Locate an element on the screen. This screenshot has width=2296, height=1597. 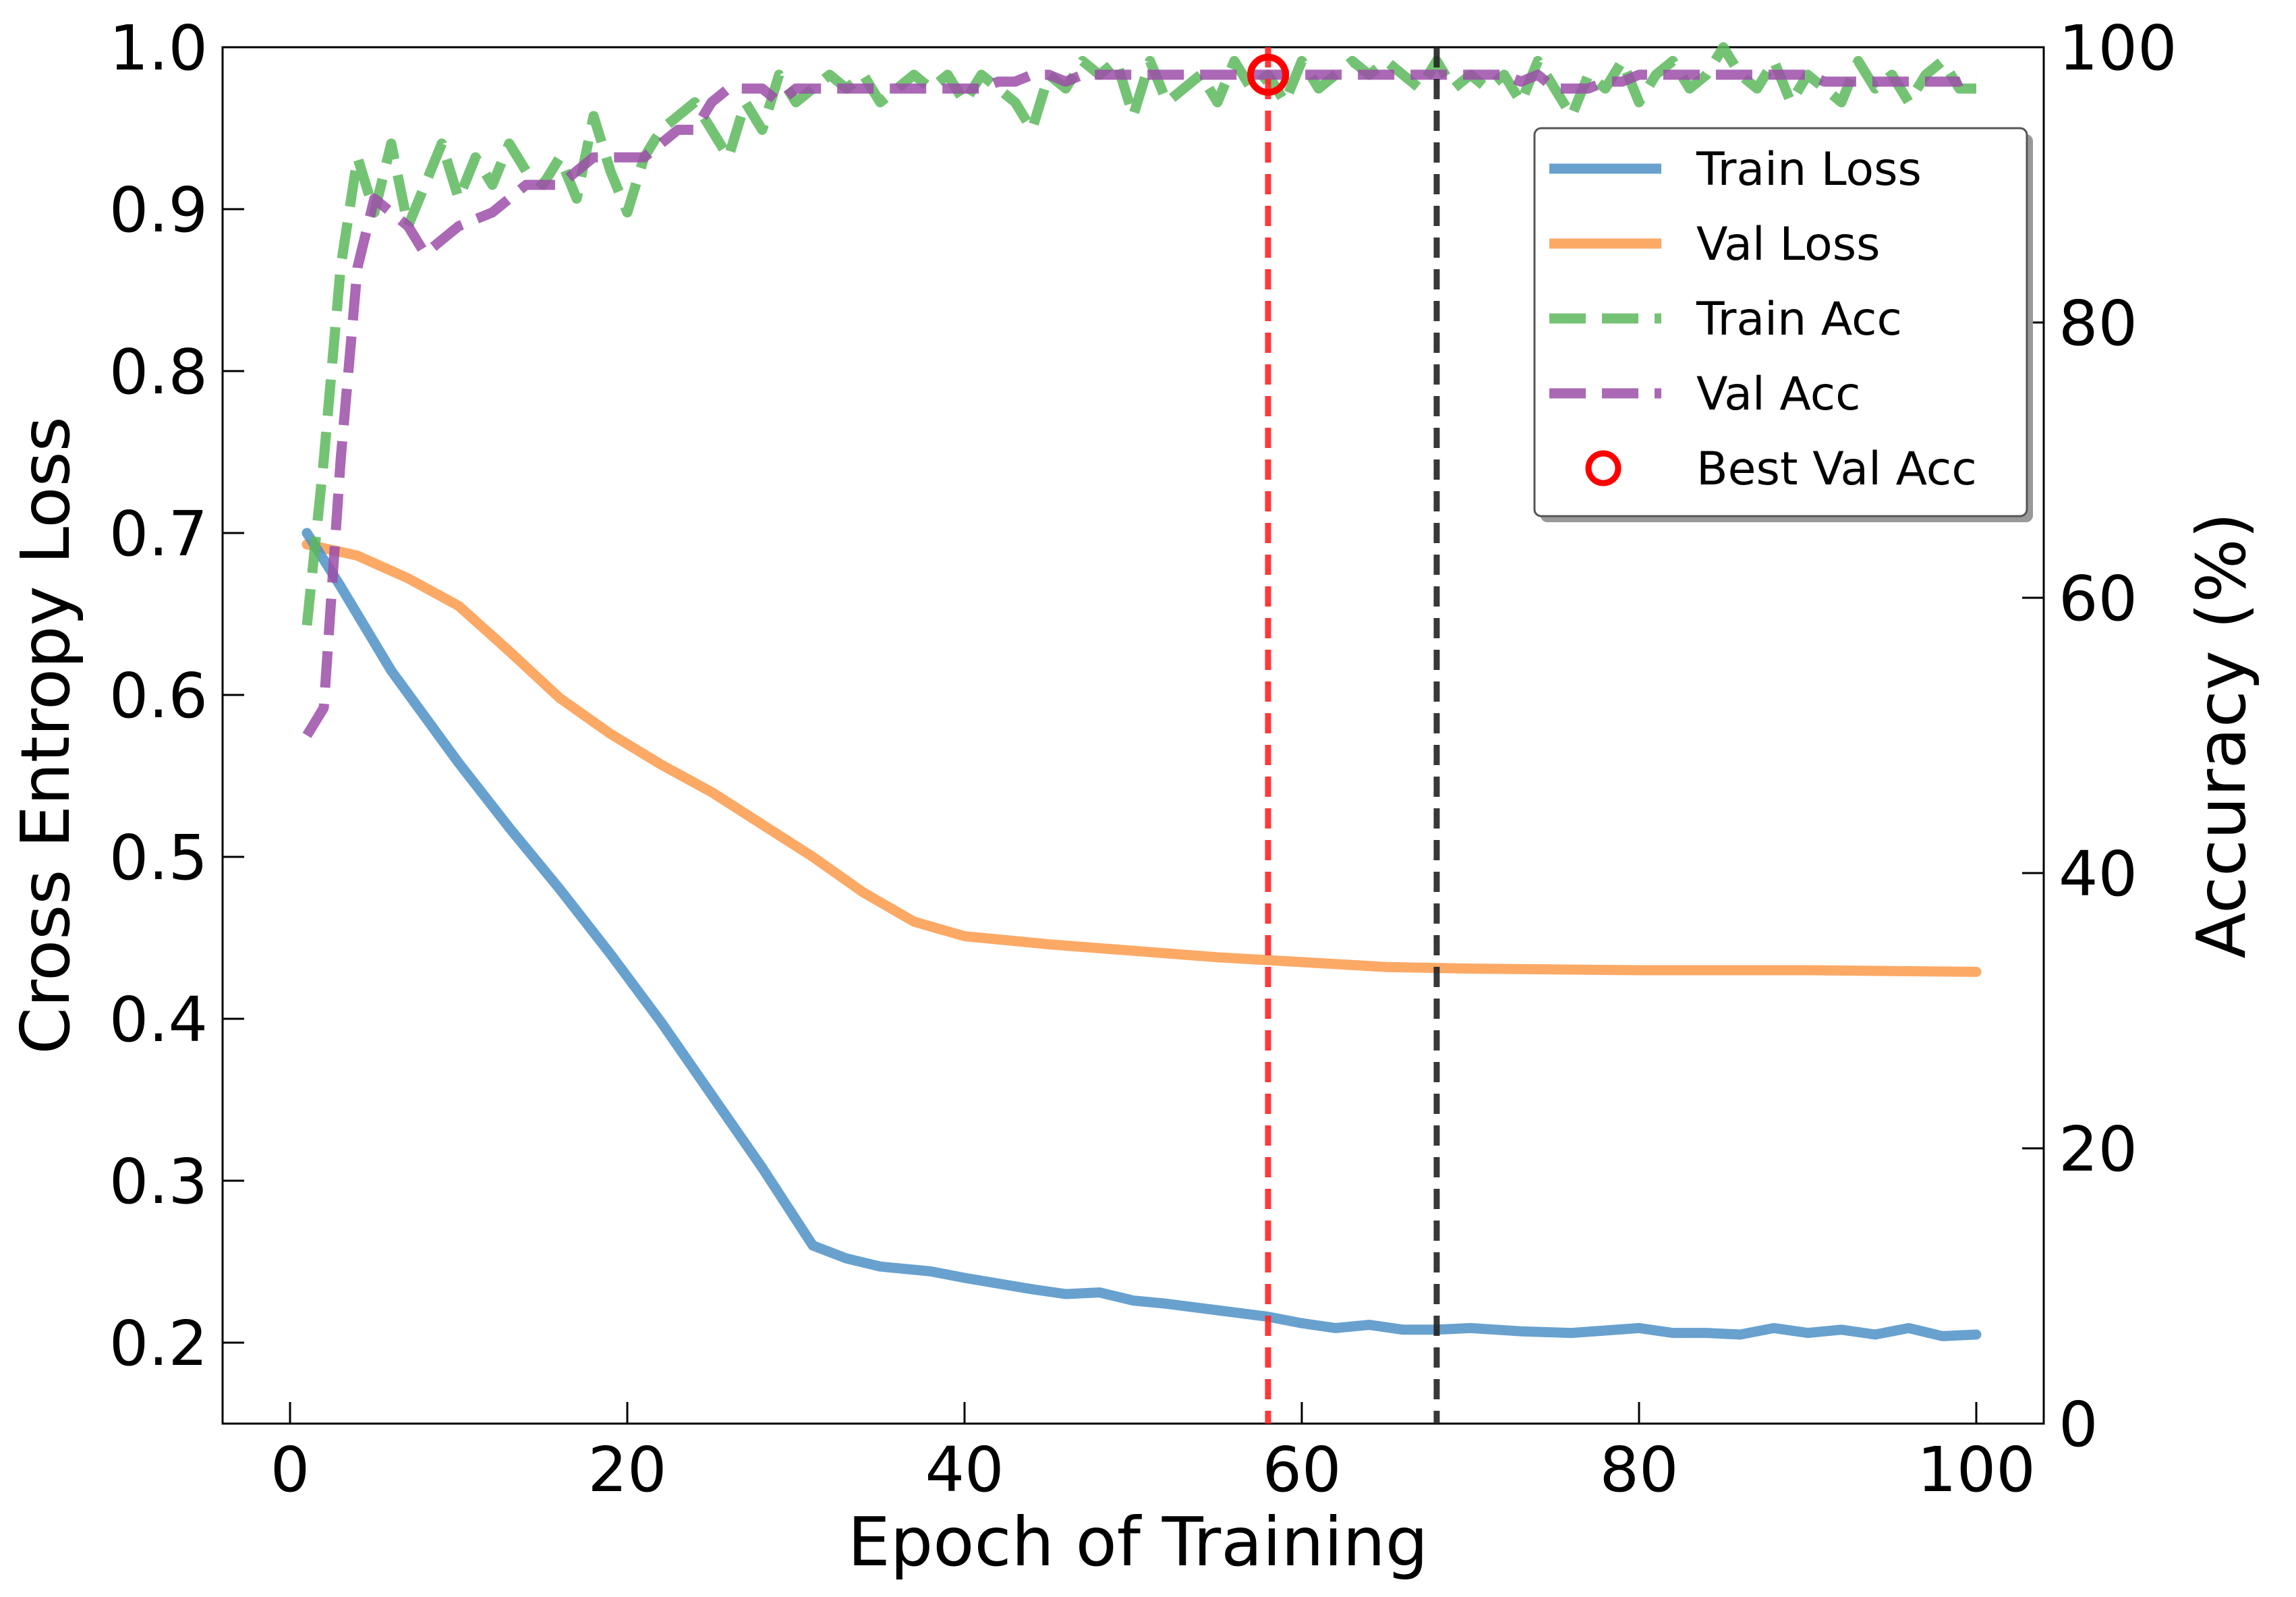
y-tick-label-right: 20 is located at coordinates (2098, 1149).